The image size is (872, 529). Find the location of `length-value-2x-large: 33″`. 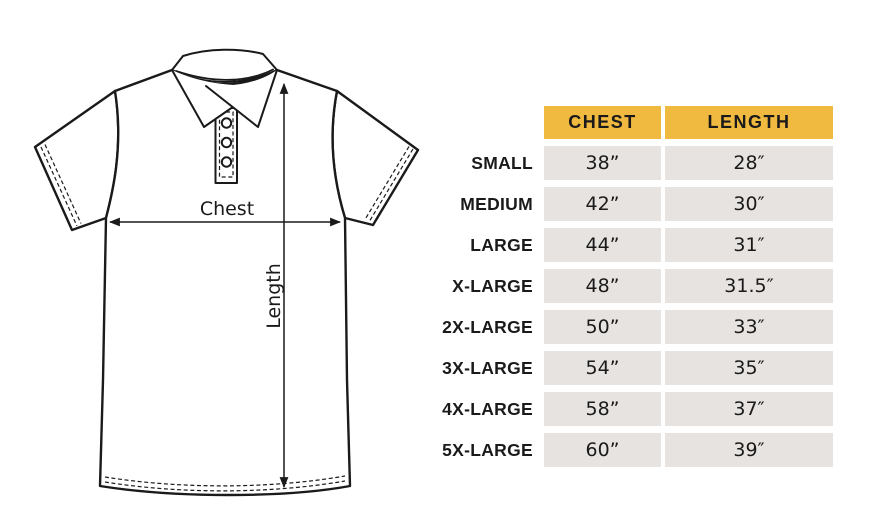

length-value-2x-large: 33″ is located at coordinates (749, 327).